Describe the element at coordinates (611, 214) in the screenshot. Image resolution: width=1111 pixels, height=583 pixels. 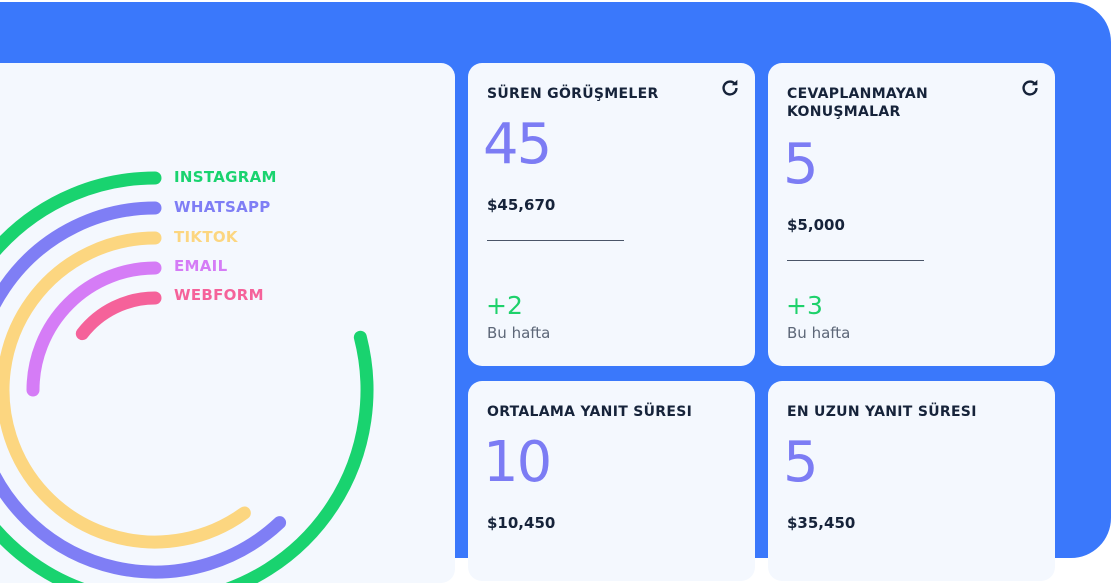
I see `card-active-conversations: SÜREN GÖRÜŞMELER 45 $45,670 +2 Bu hafta` at that location.